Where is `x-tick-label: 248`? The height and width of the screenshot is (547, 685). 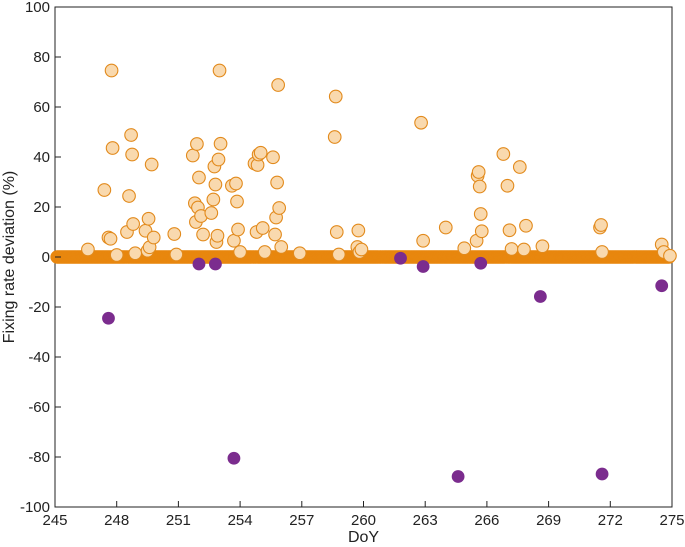
x-tick-label: 248 is located at coordinates (116, 520).